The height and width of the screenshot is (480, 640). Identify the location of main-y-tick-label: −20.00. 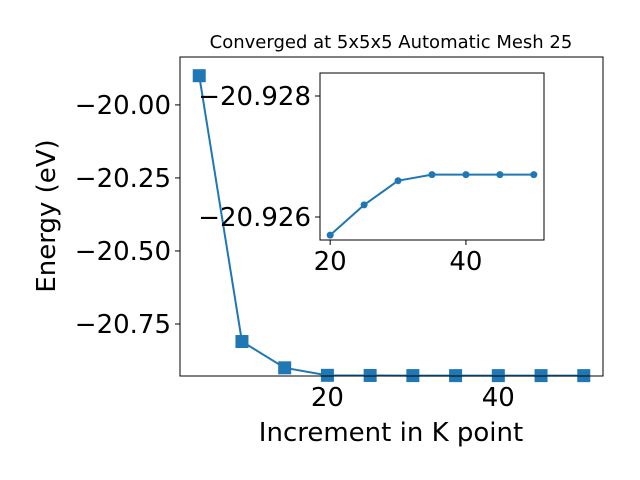
(123, 106).